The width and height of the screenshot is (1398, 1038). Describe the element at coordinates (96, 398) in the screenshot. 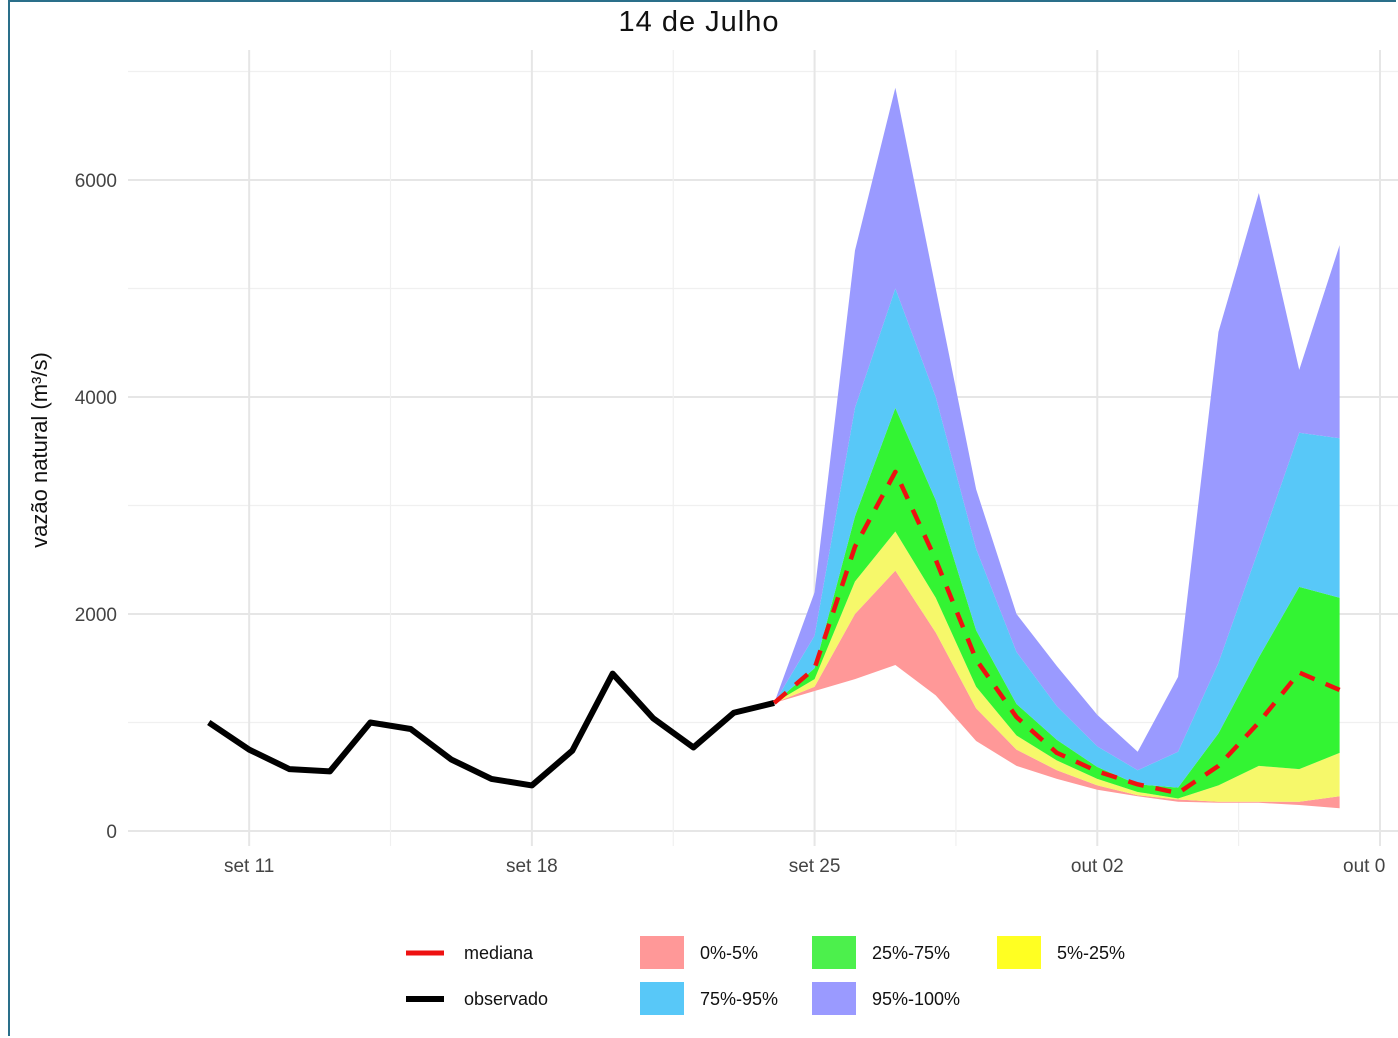

I see `y-tick-label: 4000` at that location.